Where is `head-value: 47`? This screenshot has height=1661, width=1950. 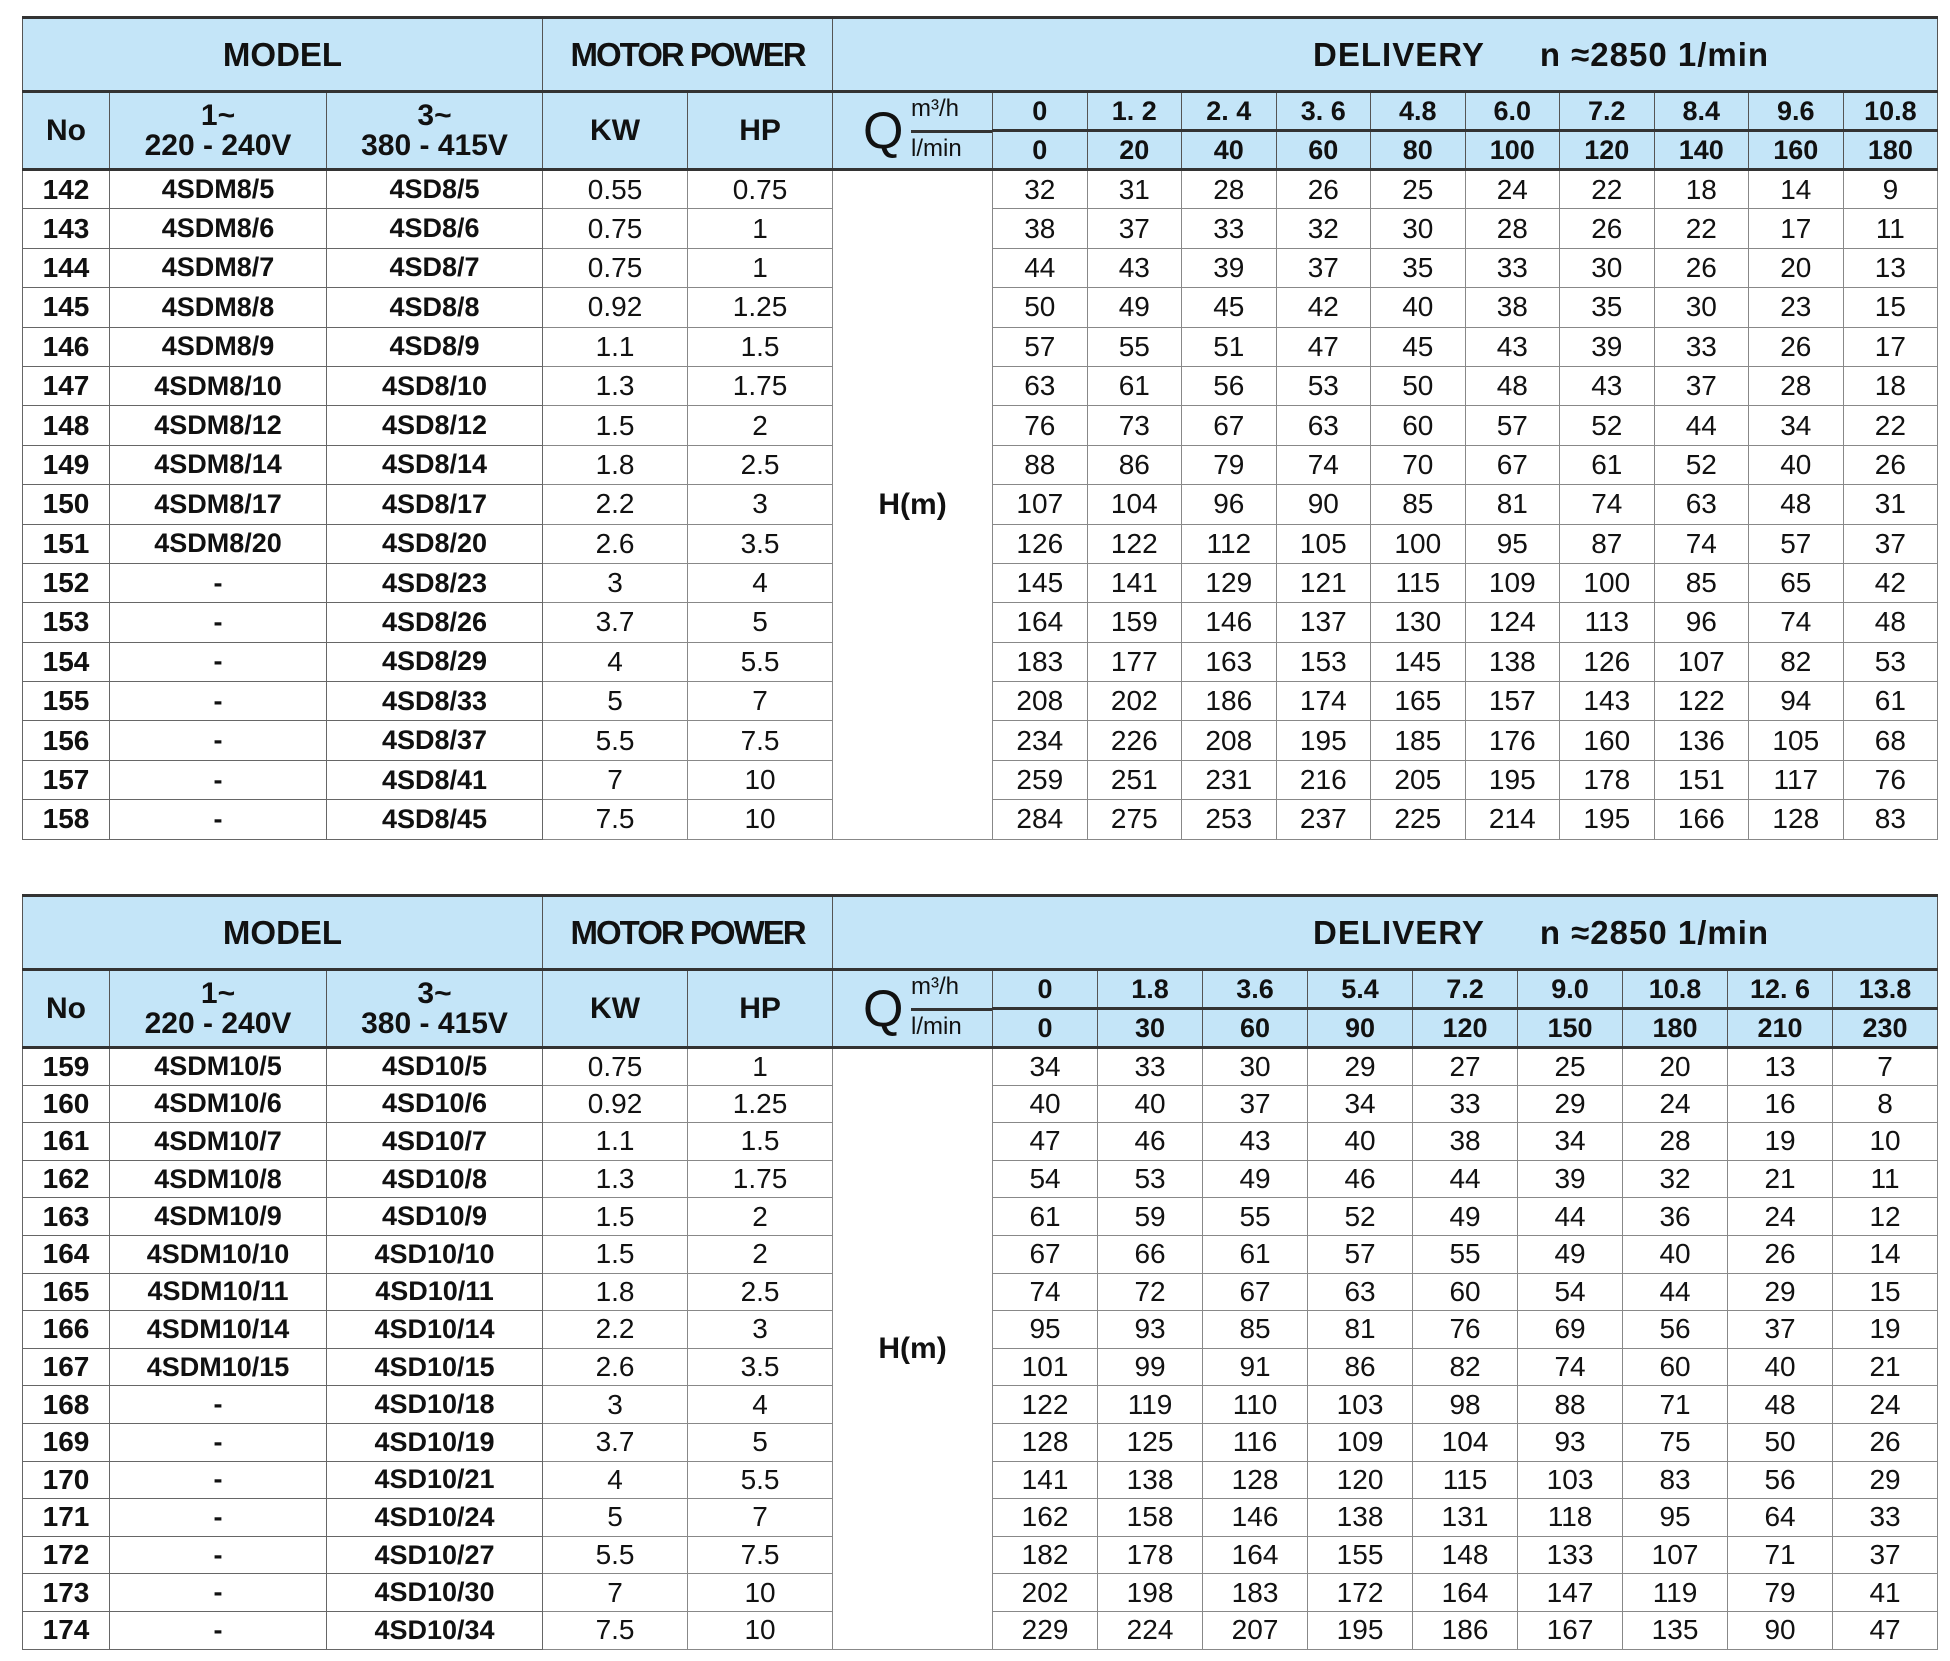
head-value: 47 is located at coordinates (1045, 1141).